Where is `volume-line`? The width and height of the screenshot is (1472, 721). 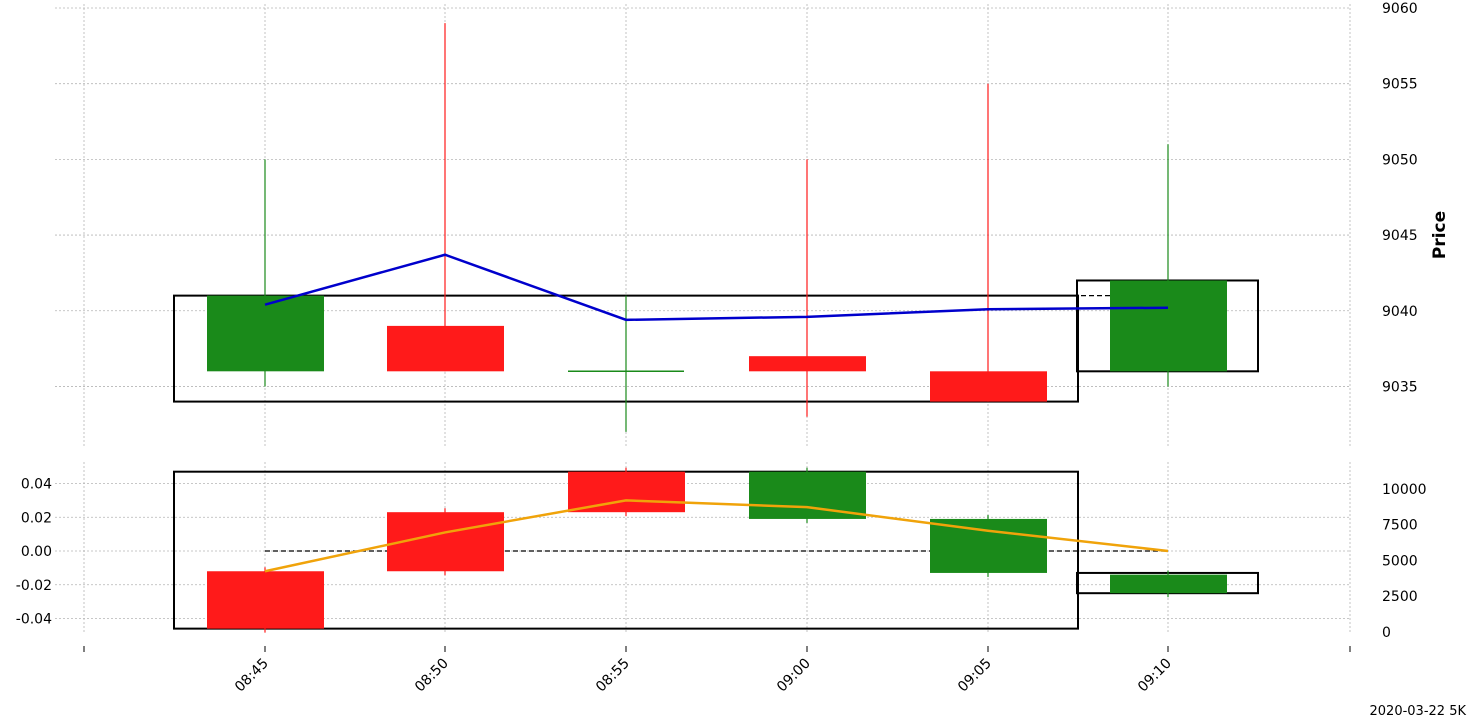
volume-line is located at coordinates (716, 536).